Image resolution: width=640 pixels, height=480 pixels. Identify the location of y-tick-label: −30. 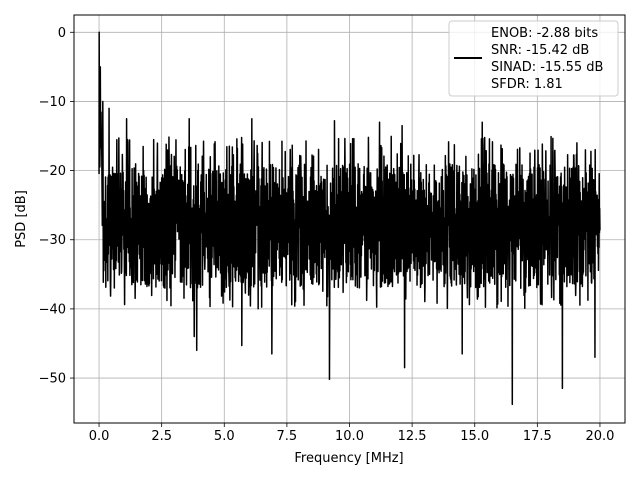
(52, 240).